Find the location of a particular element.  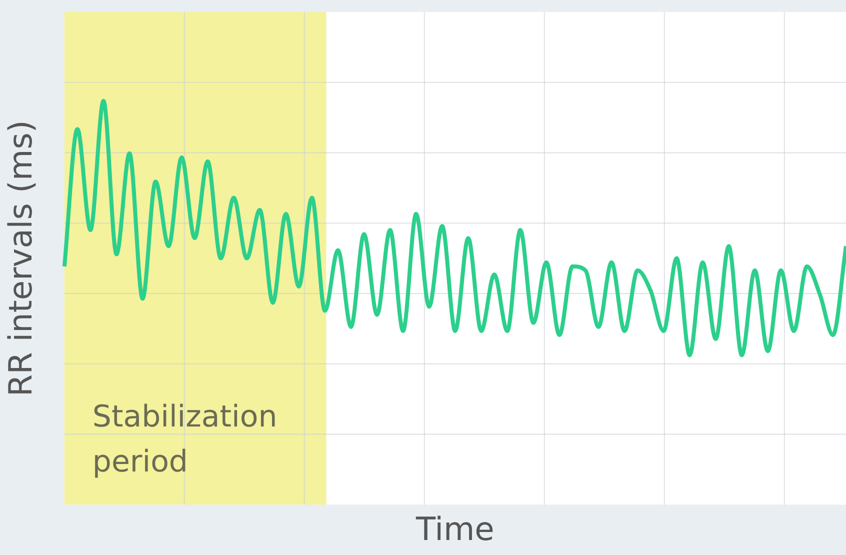

y-axis-title: RR intervals (ms) is located at coordinates (21, 258).